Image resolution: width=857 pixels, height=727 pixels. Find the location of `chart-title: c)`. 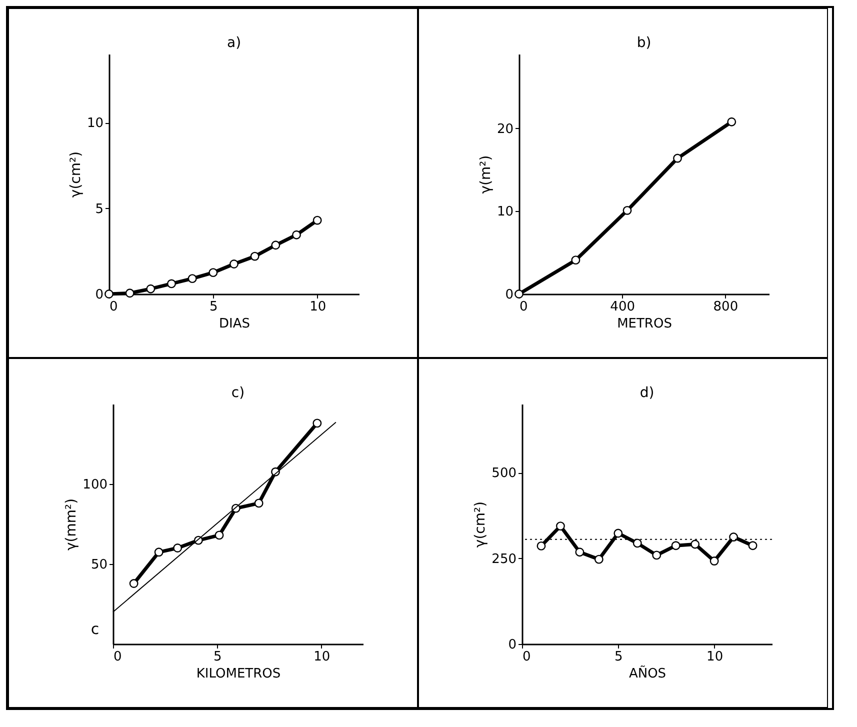

chart-title: c) is located at coordinates (237, 393).